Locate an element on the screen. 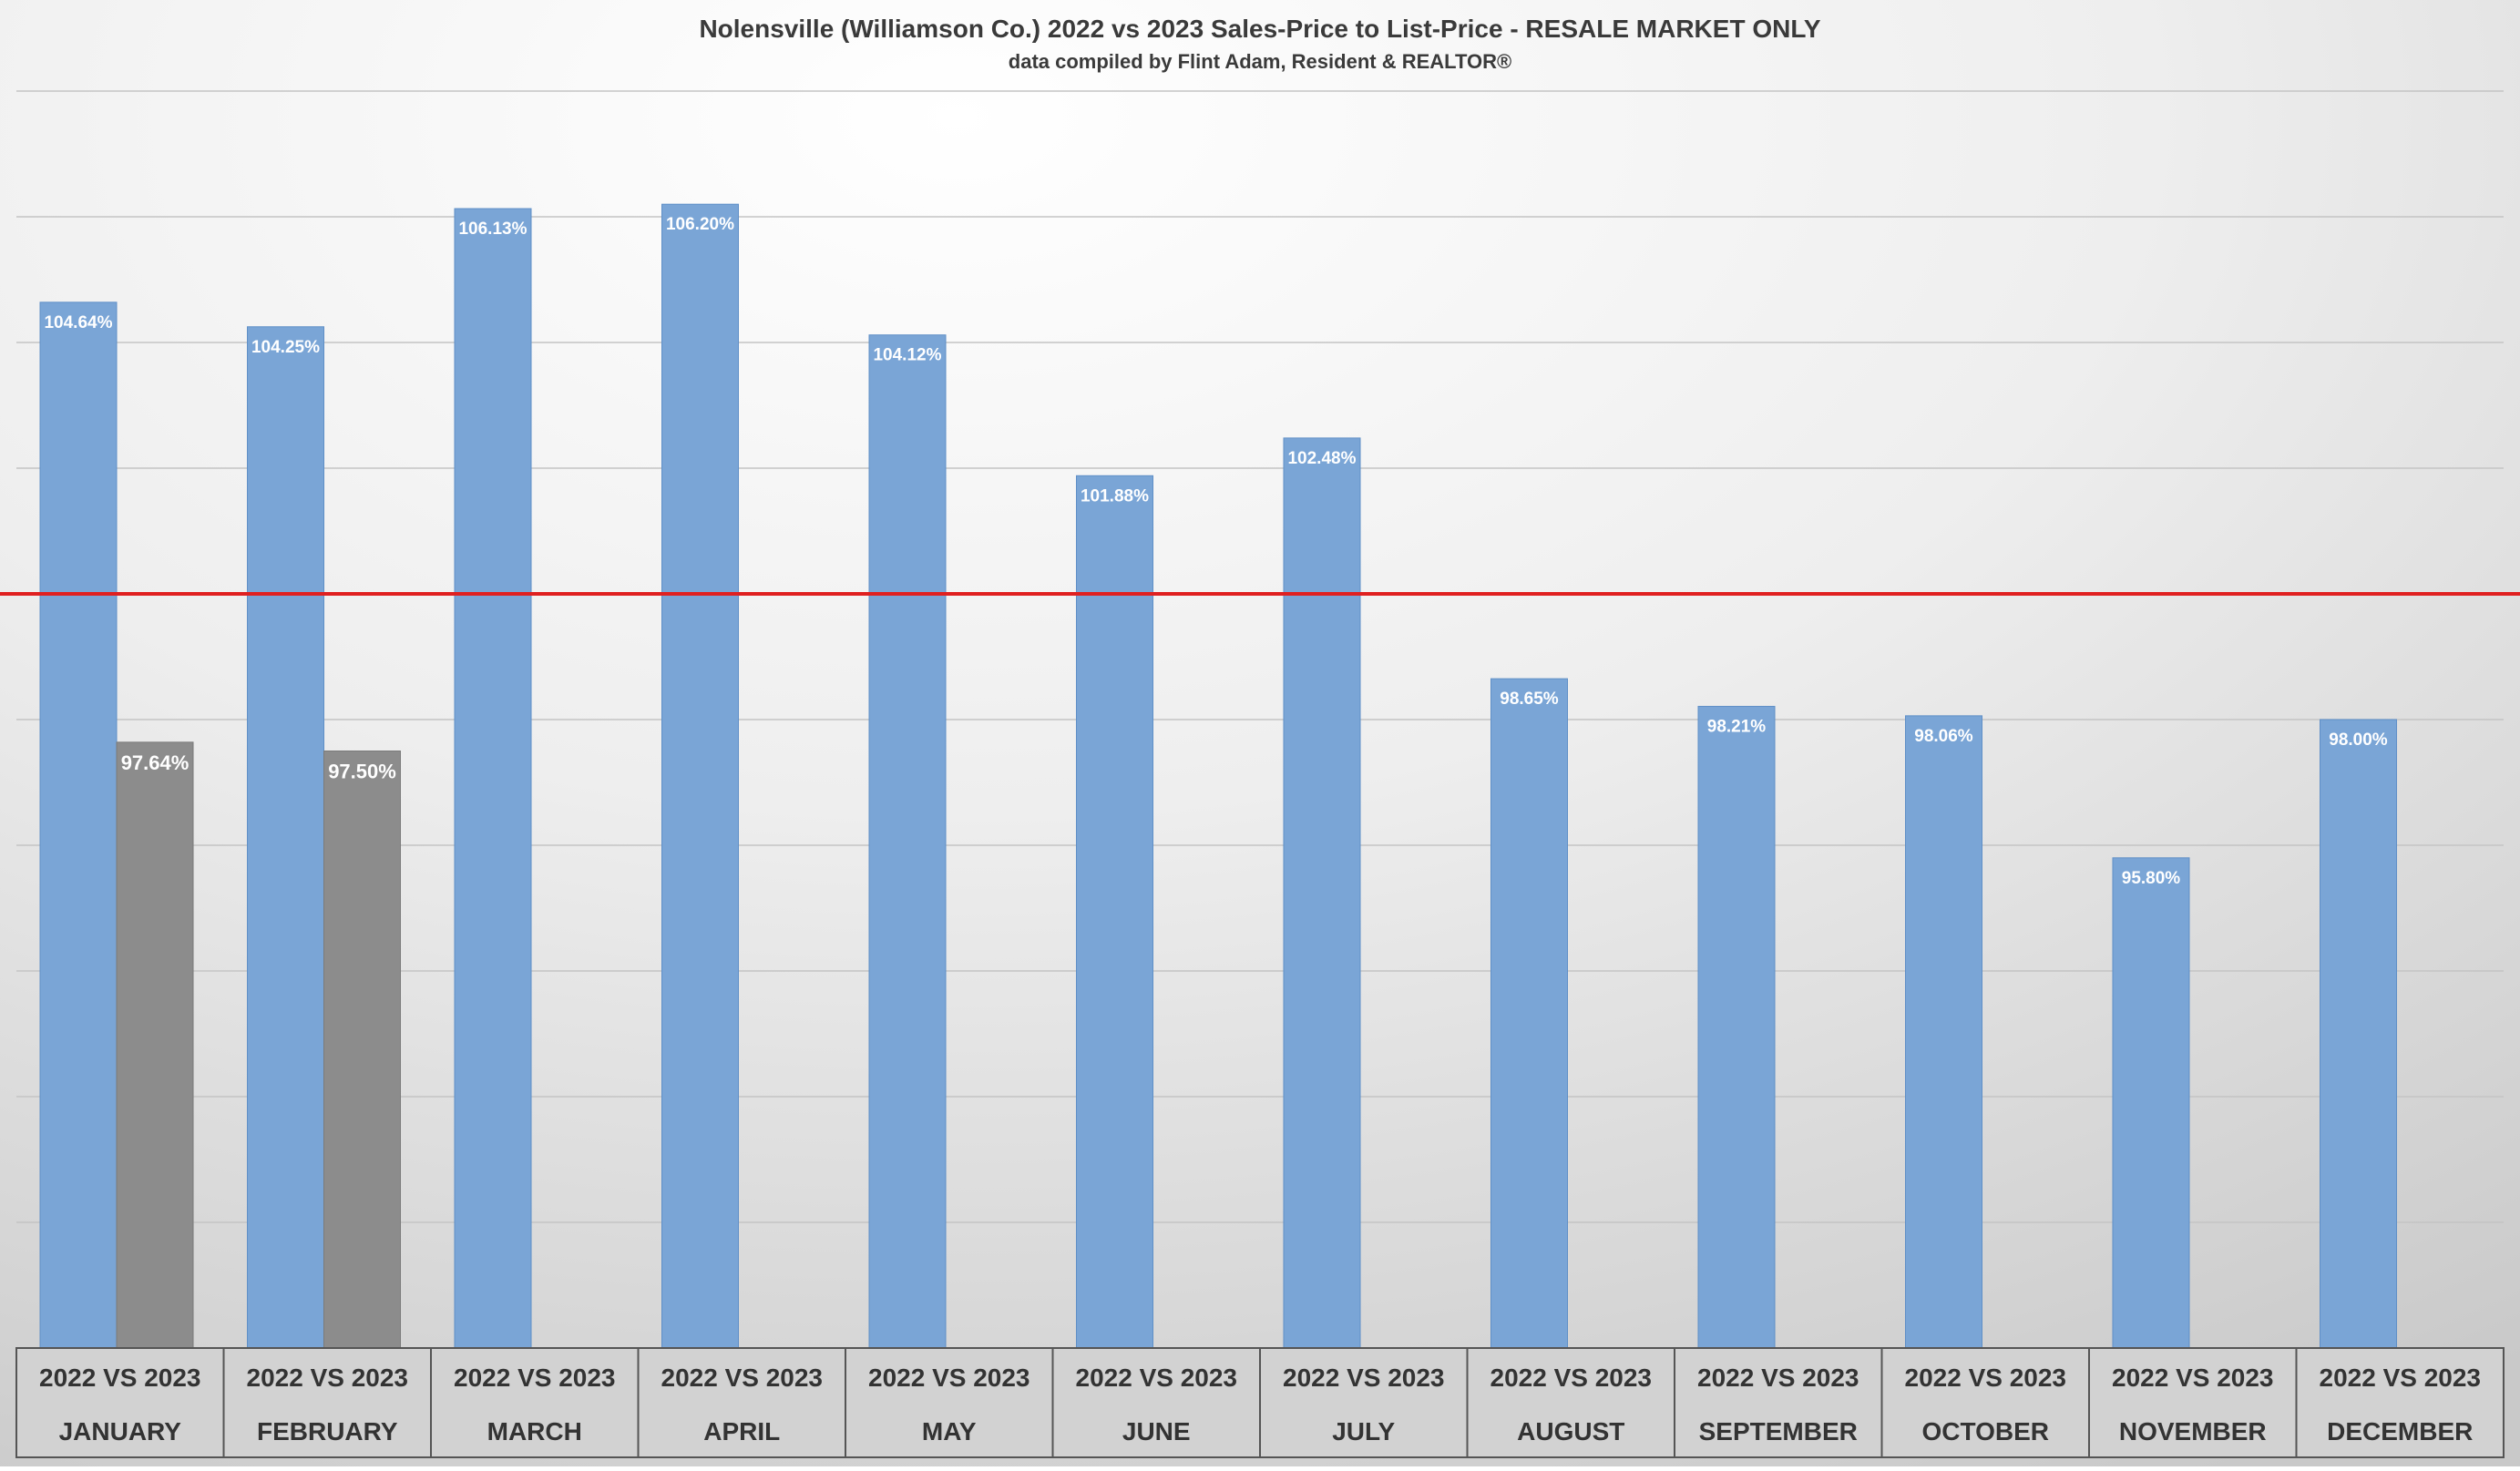  tick-label-month: FEBRUARY is located at coordinates (328, 1431).